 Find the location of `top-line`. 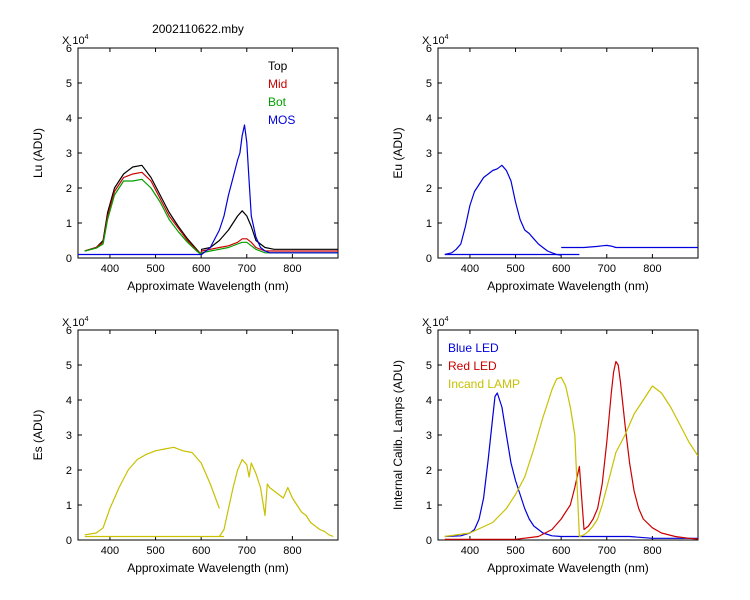

top-line is located at coordinates (211, 210).